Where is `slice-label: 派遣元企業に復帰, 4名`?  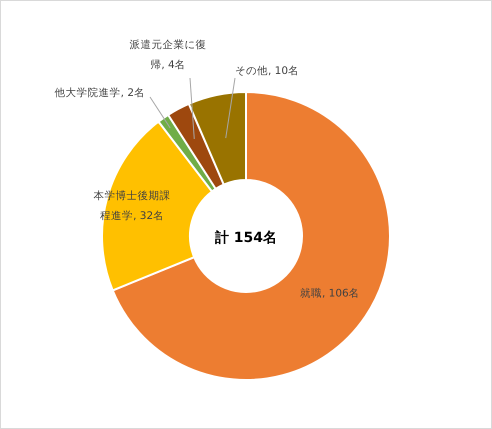 slice-label: 派遣元企業に復帰, 4名 is located at coordinates (168, 54).